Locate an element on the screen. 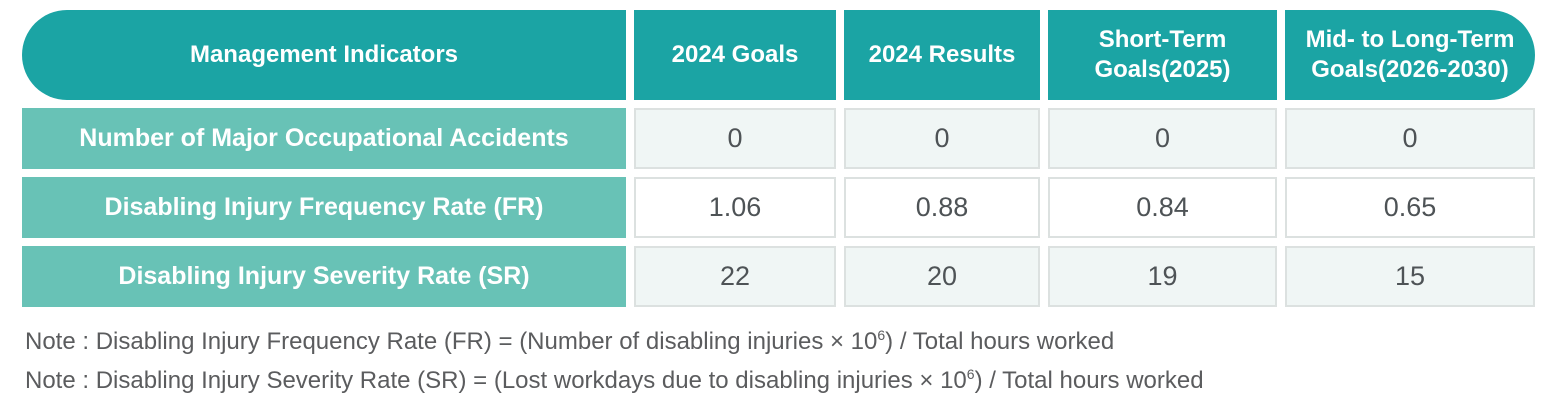 Image resolution: width=1554 pixels, height=410 pixels. row-label-disabling-injury-severity-rate: Disabling Injury Severity Rate (SR) is located at coordinates (324, 276).